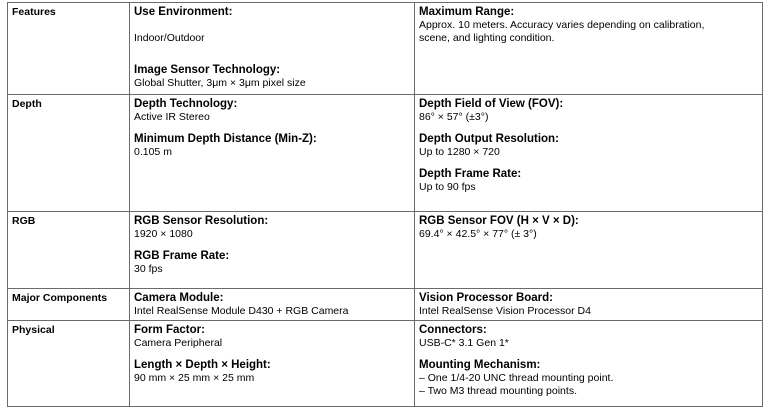 Image resolution: width=769 pixels, height=410 pixels. Describe the element at coordinates (498, 391) in the screenshot. I see `spec-value: – Two M3 thread mounting points.` at that location.